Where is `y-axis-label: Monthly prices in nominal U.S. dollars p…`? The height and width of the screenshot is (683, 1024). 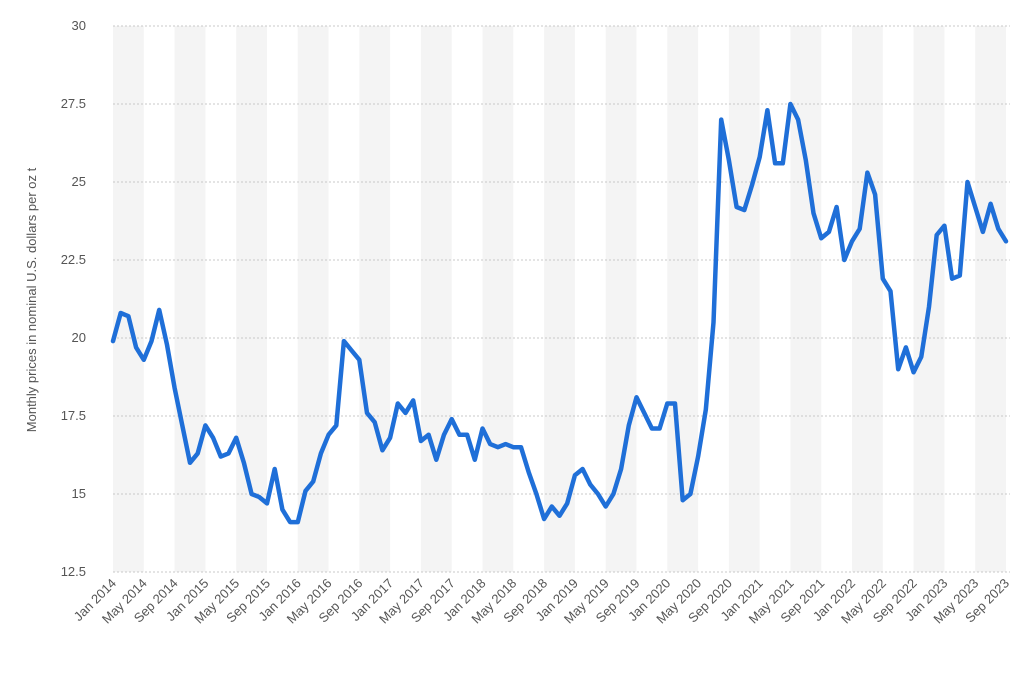 y-axis-label: Monthly prices in nominal U.S. dollars p… is located at coordinates (31, 299).